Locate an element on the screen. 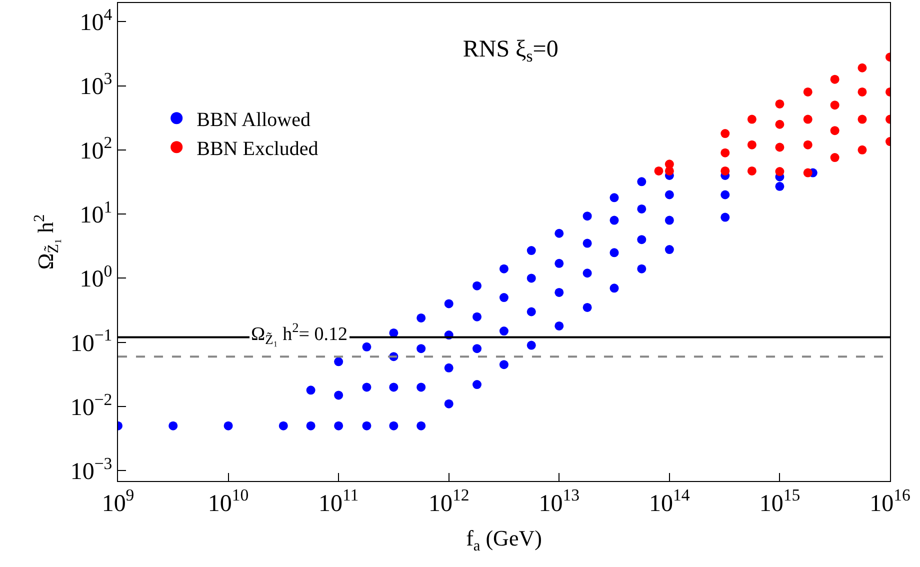 This screenshot has width=920, height=567. y-tick-label: 10$^{−2}$ is located at coordinates (91, 405).